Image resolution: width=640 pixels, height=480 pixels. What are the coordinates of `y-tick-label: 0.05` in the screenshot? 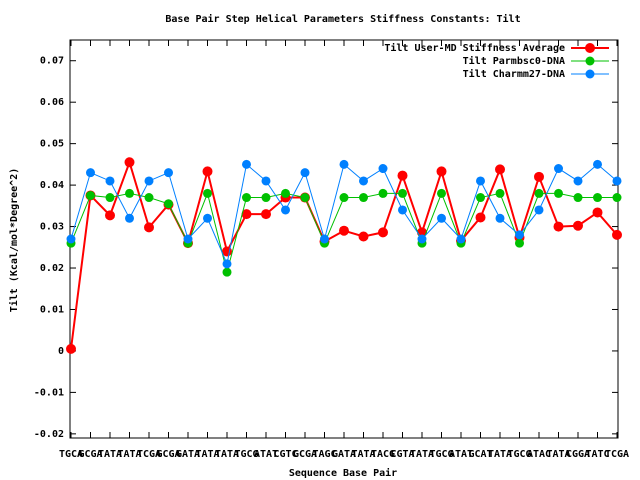 It's located at (52, 144).